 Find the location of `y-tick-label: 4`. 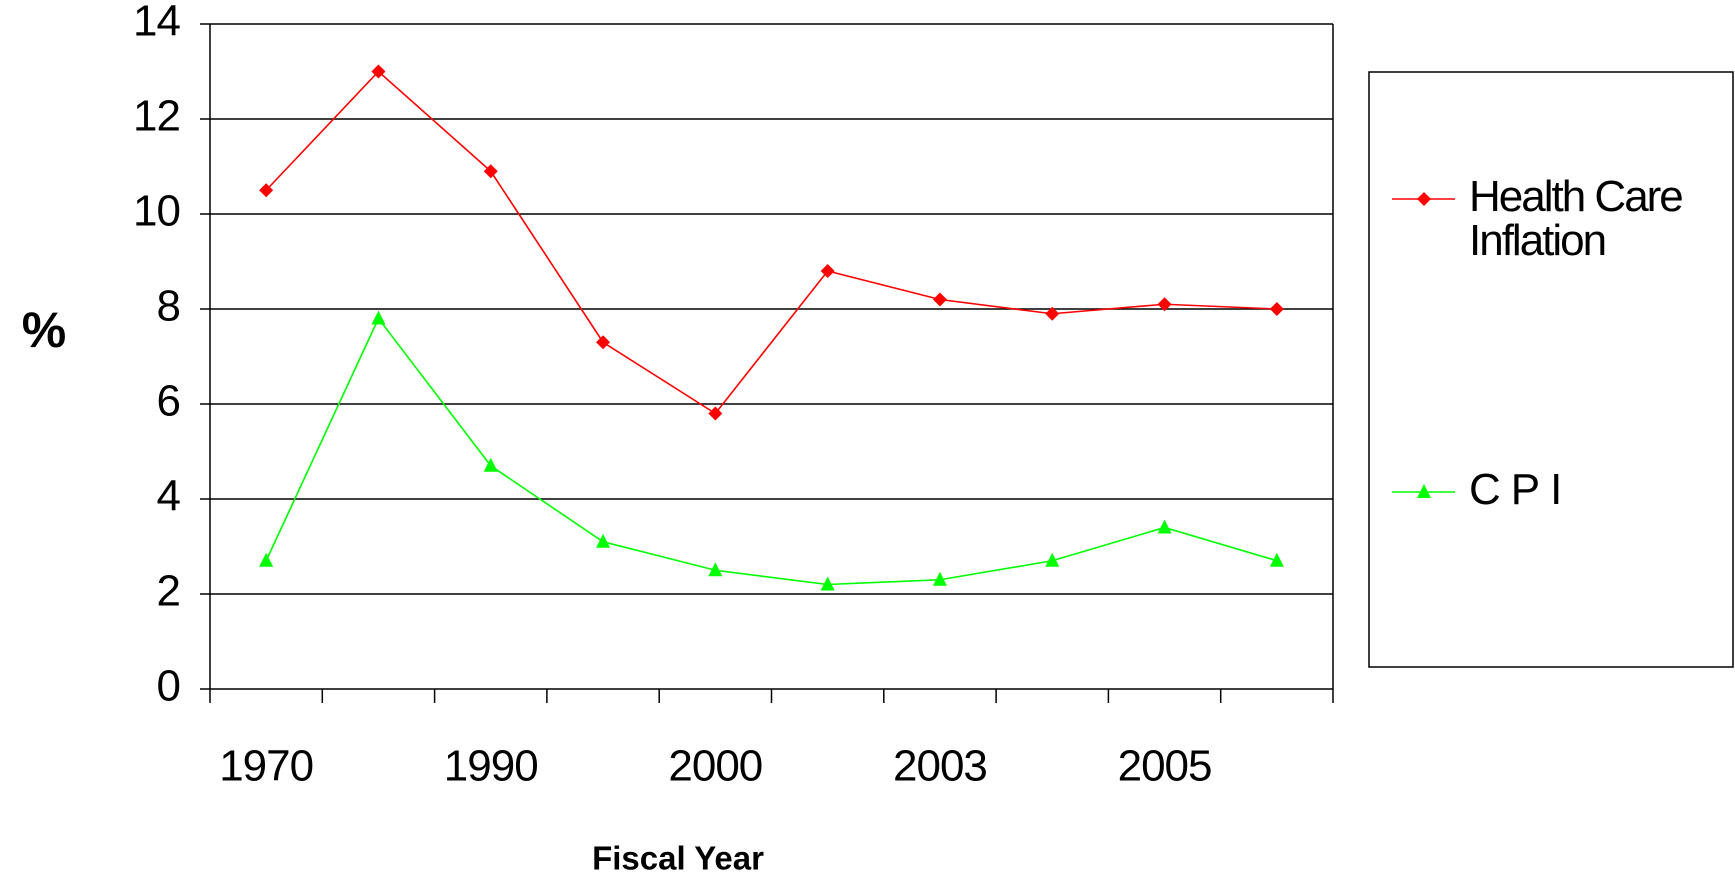

y-tick-label: 4 is located at coordinates (169, 496).